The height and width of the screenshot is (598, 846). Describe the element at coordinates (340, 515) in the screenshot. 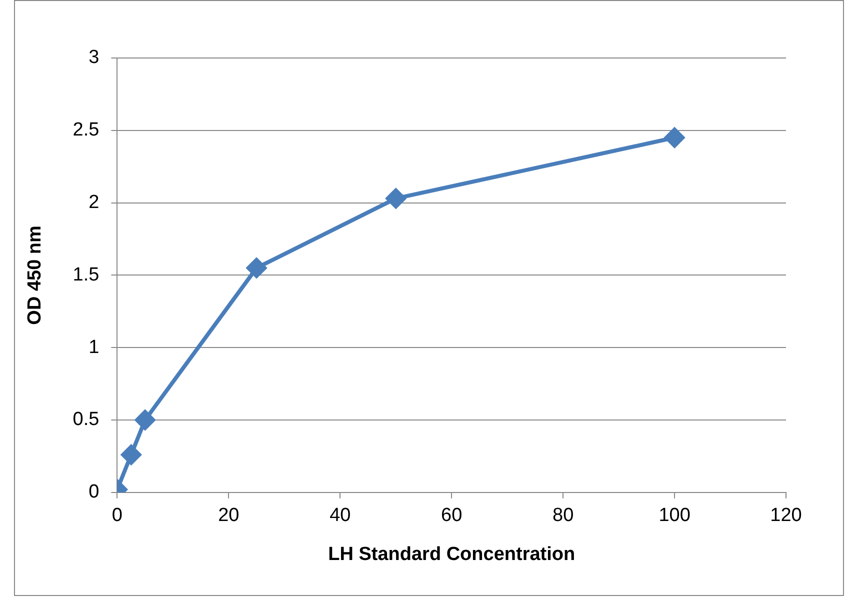

I see `x-tick-label: 40` at that location.